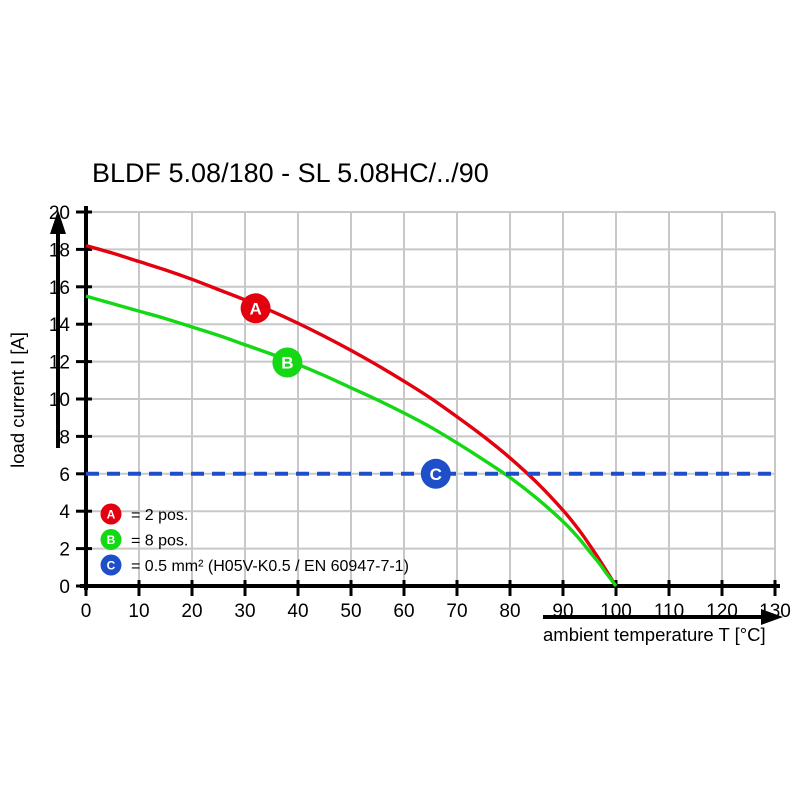 This screenshot has height=800, width=800. I want to click on series-marker-a: A, so click(255, 308).